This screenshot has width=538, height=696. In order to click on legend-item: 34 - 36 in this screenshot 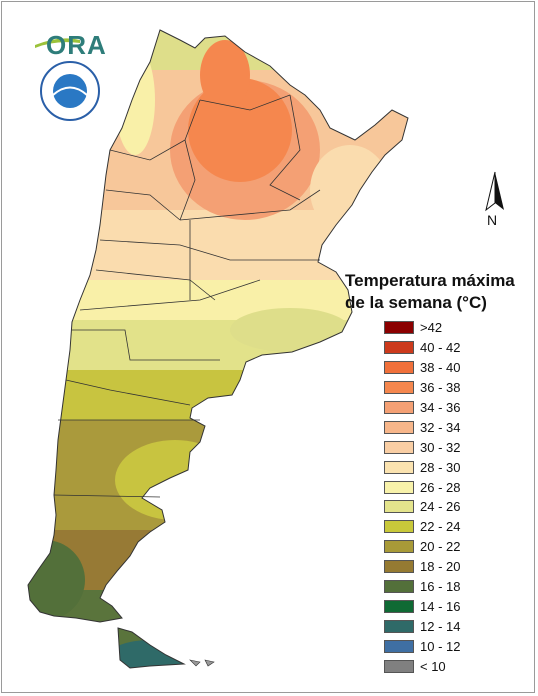, I will do `click(422, 408)`.